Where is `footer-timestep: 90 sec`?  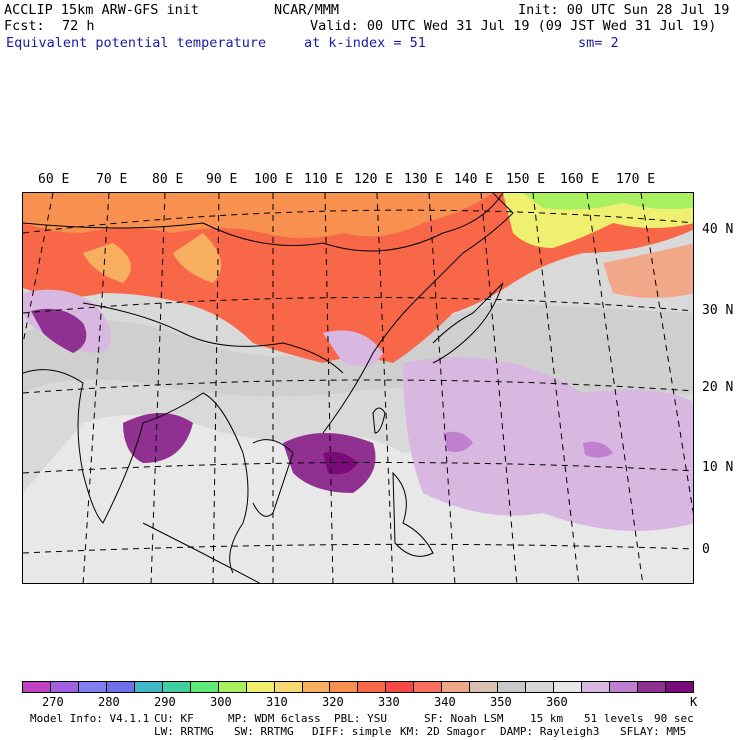
footer-timestep: 90 sec is located at coordinates (674, 718).